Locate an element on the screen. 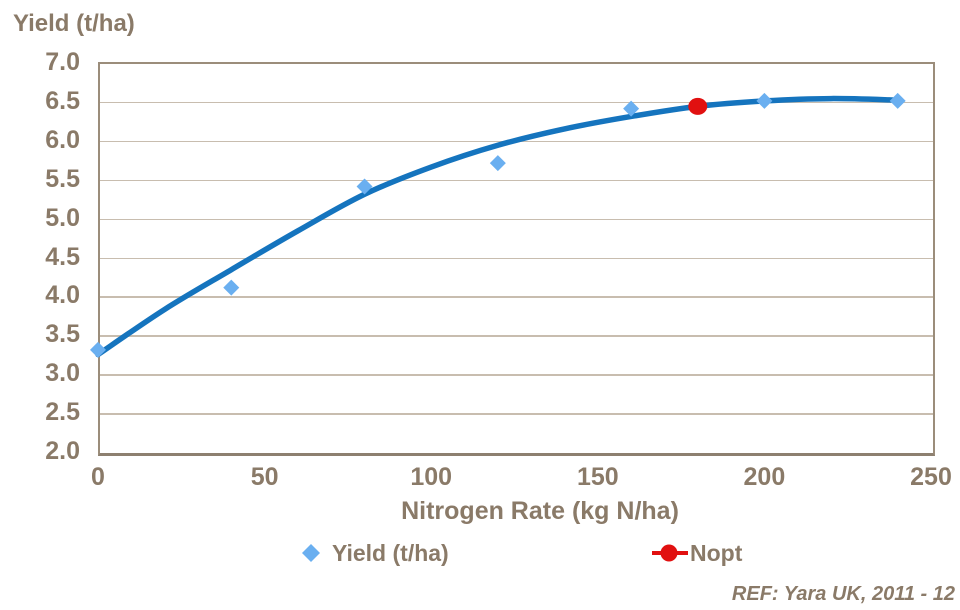 The height and width of the screenshot is (610, 960). legend-item-yield: Yield (t/ha) is located at coordinates (374, 553).